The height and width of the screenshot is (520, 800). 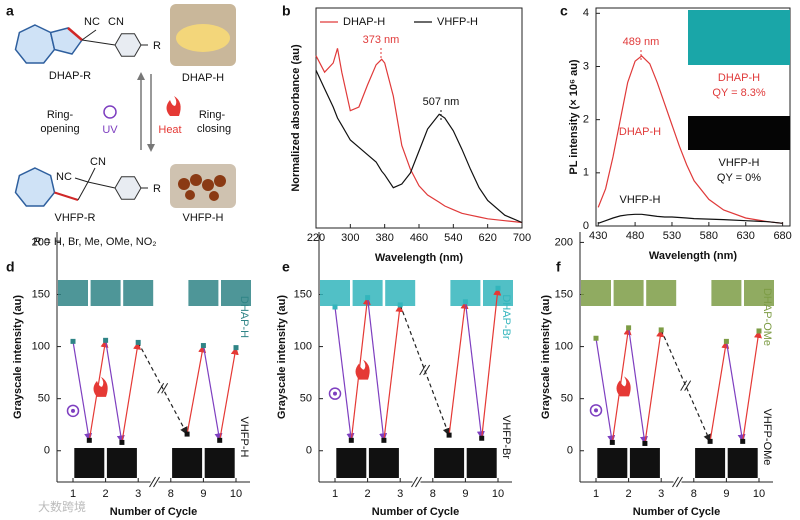 What do you see at coordinates (214, 129) in the screenshot?
I see `label: closing` at bounding box center [214, 129].